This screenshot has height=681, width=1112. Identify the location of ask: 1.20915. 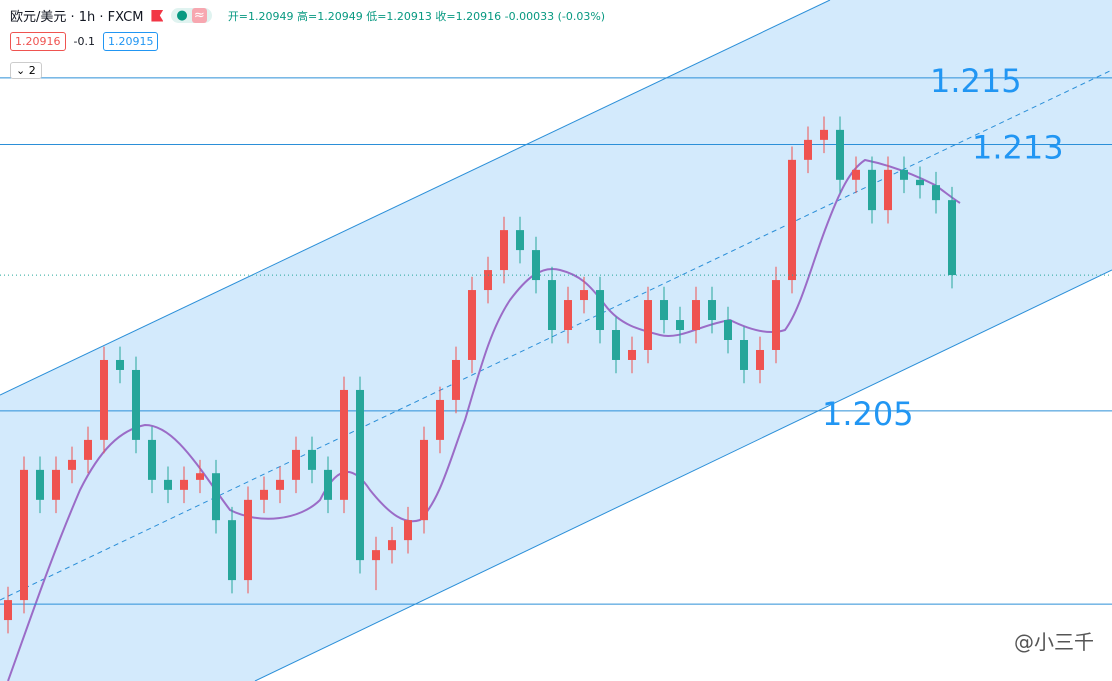
(130, 41).